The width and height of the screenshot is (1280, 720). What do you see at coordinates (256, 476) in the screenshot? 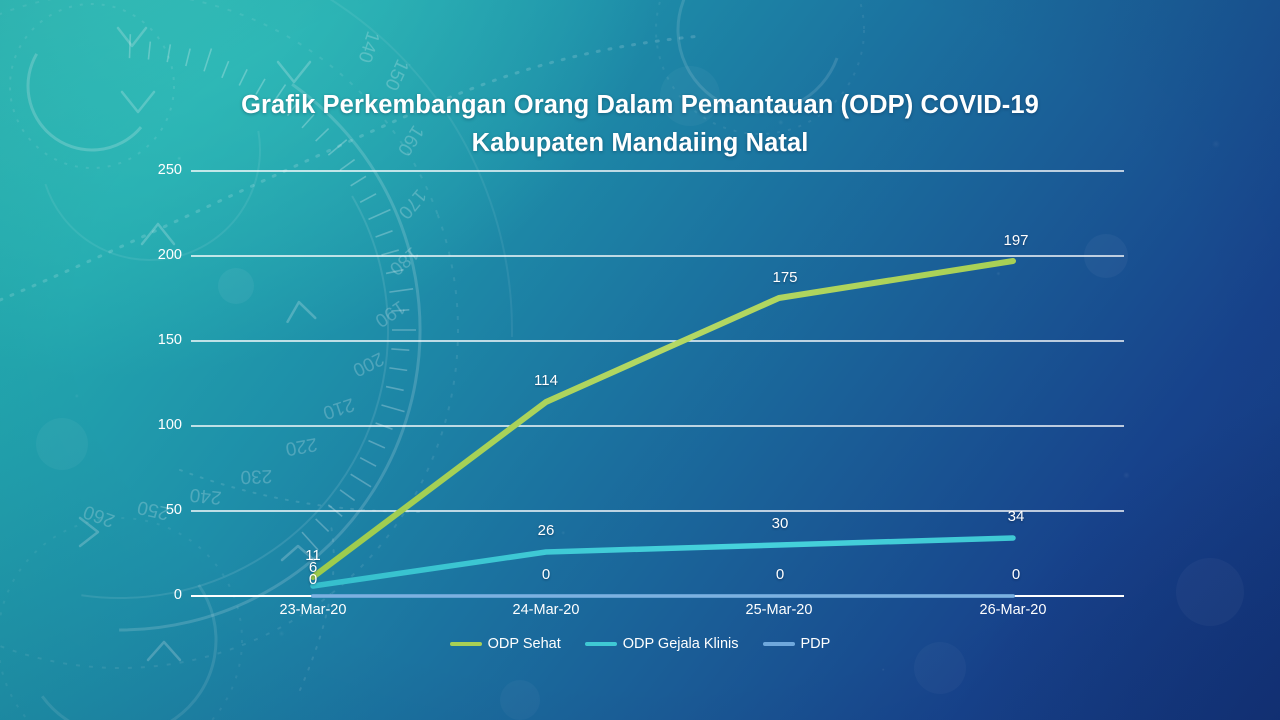
I see `svg-text: 230` at bounding box center [256, 476].